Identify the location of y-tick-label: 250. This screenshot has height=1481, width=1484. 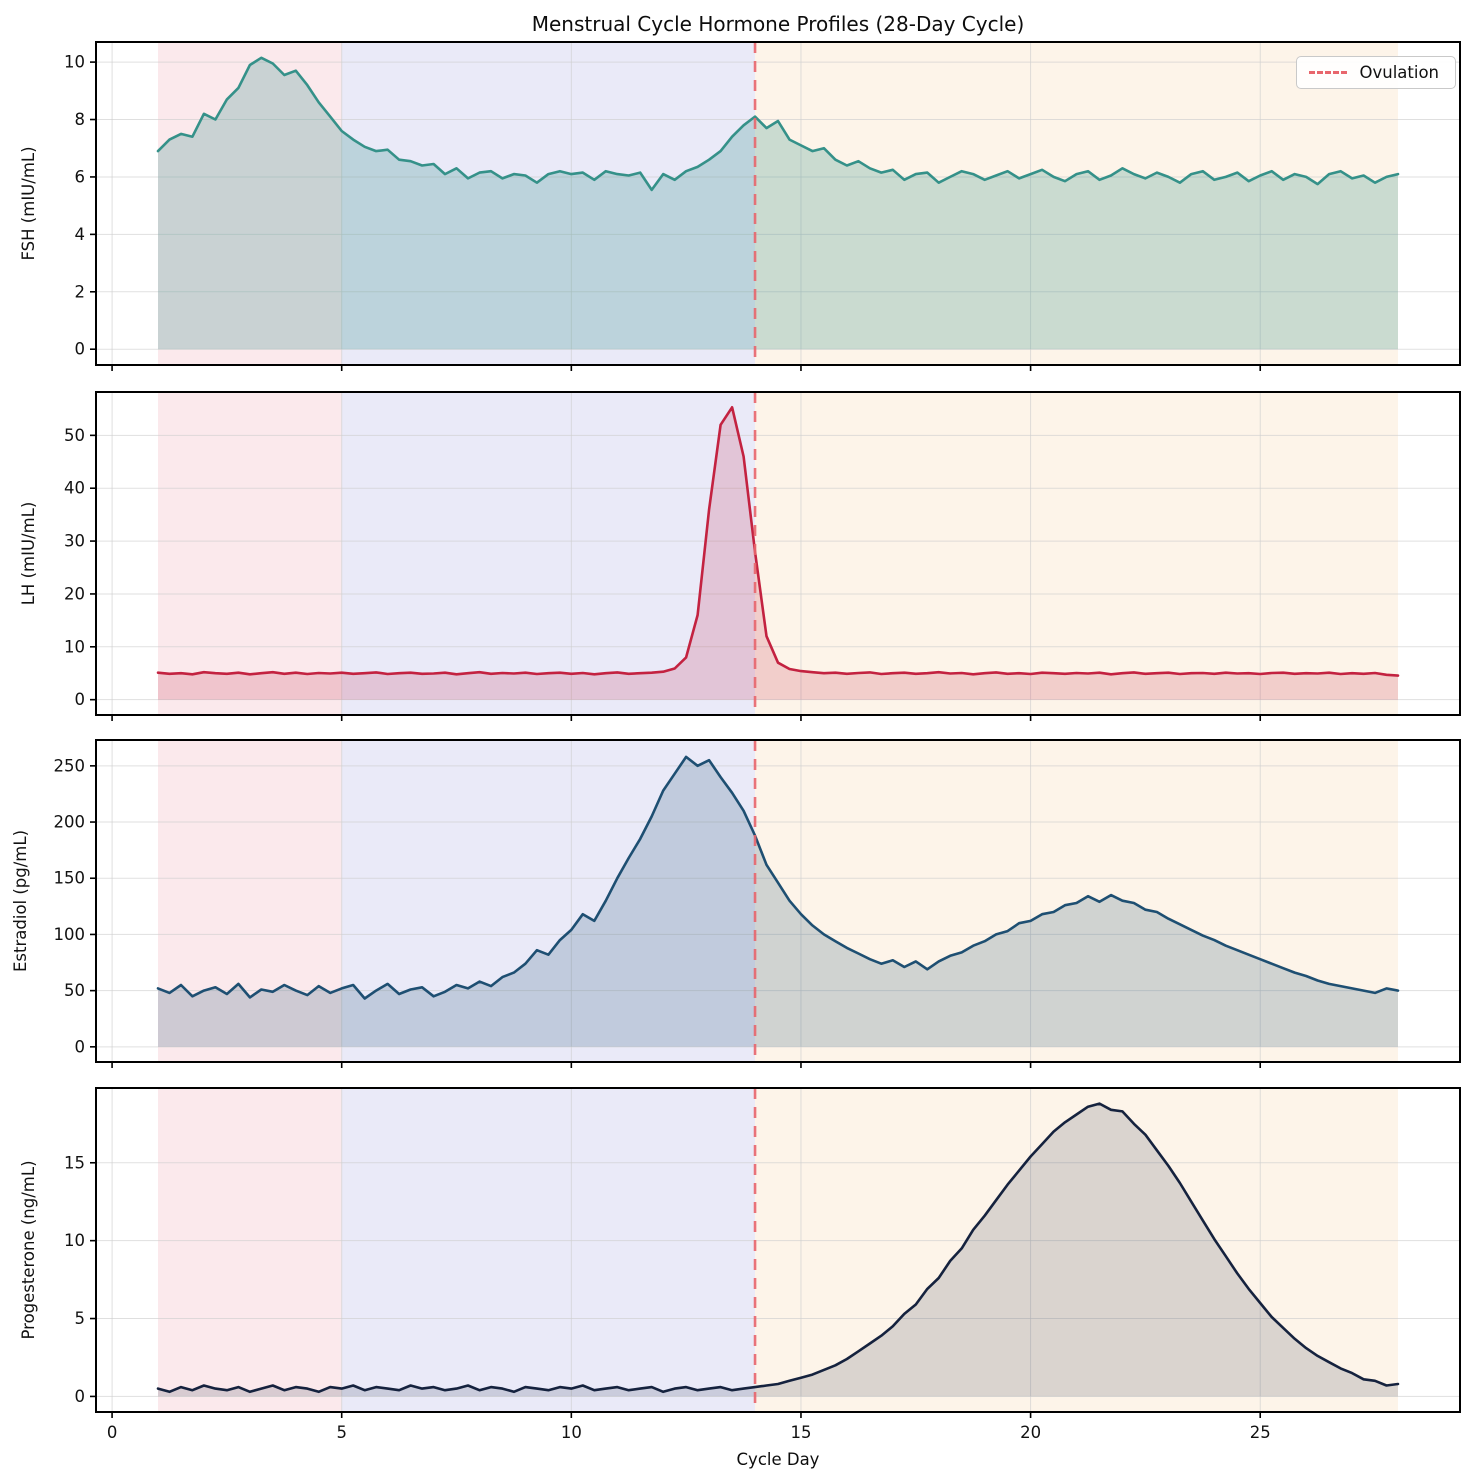
(70, 765).